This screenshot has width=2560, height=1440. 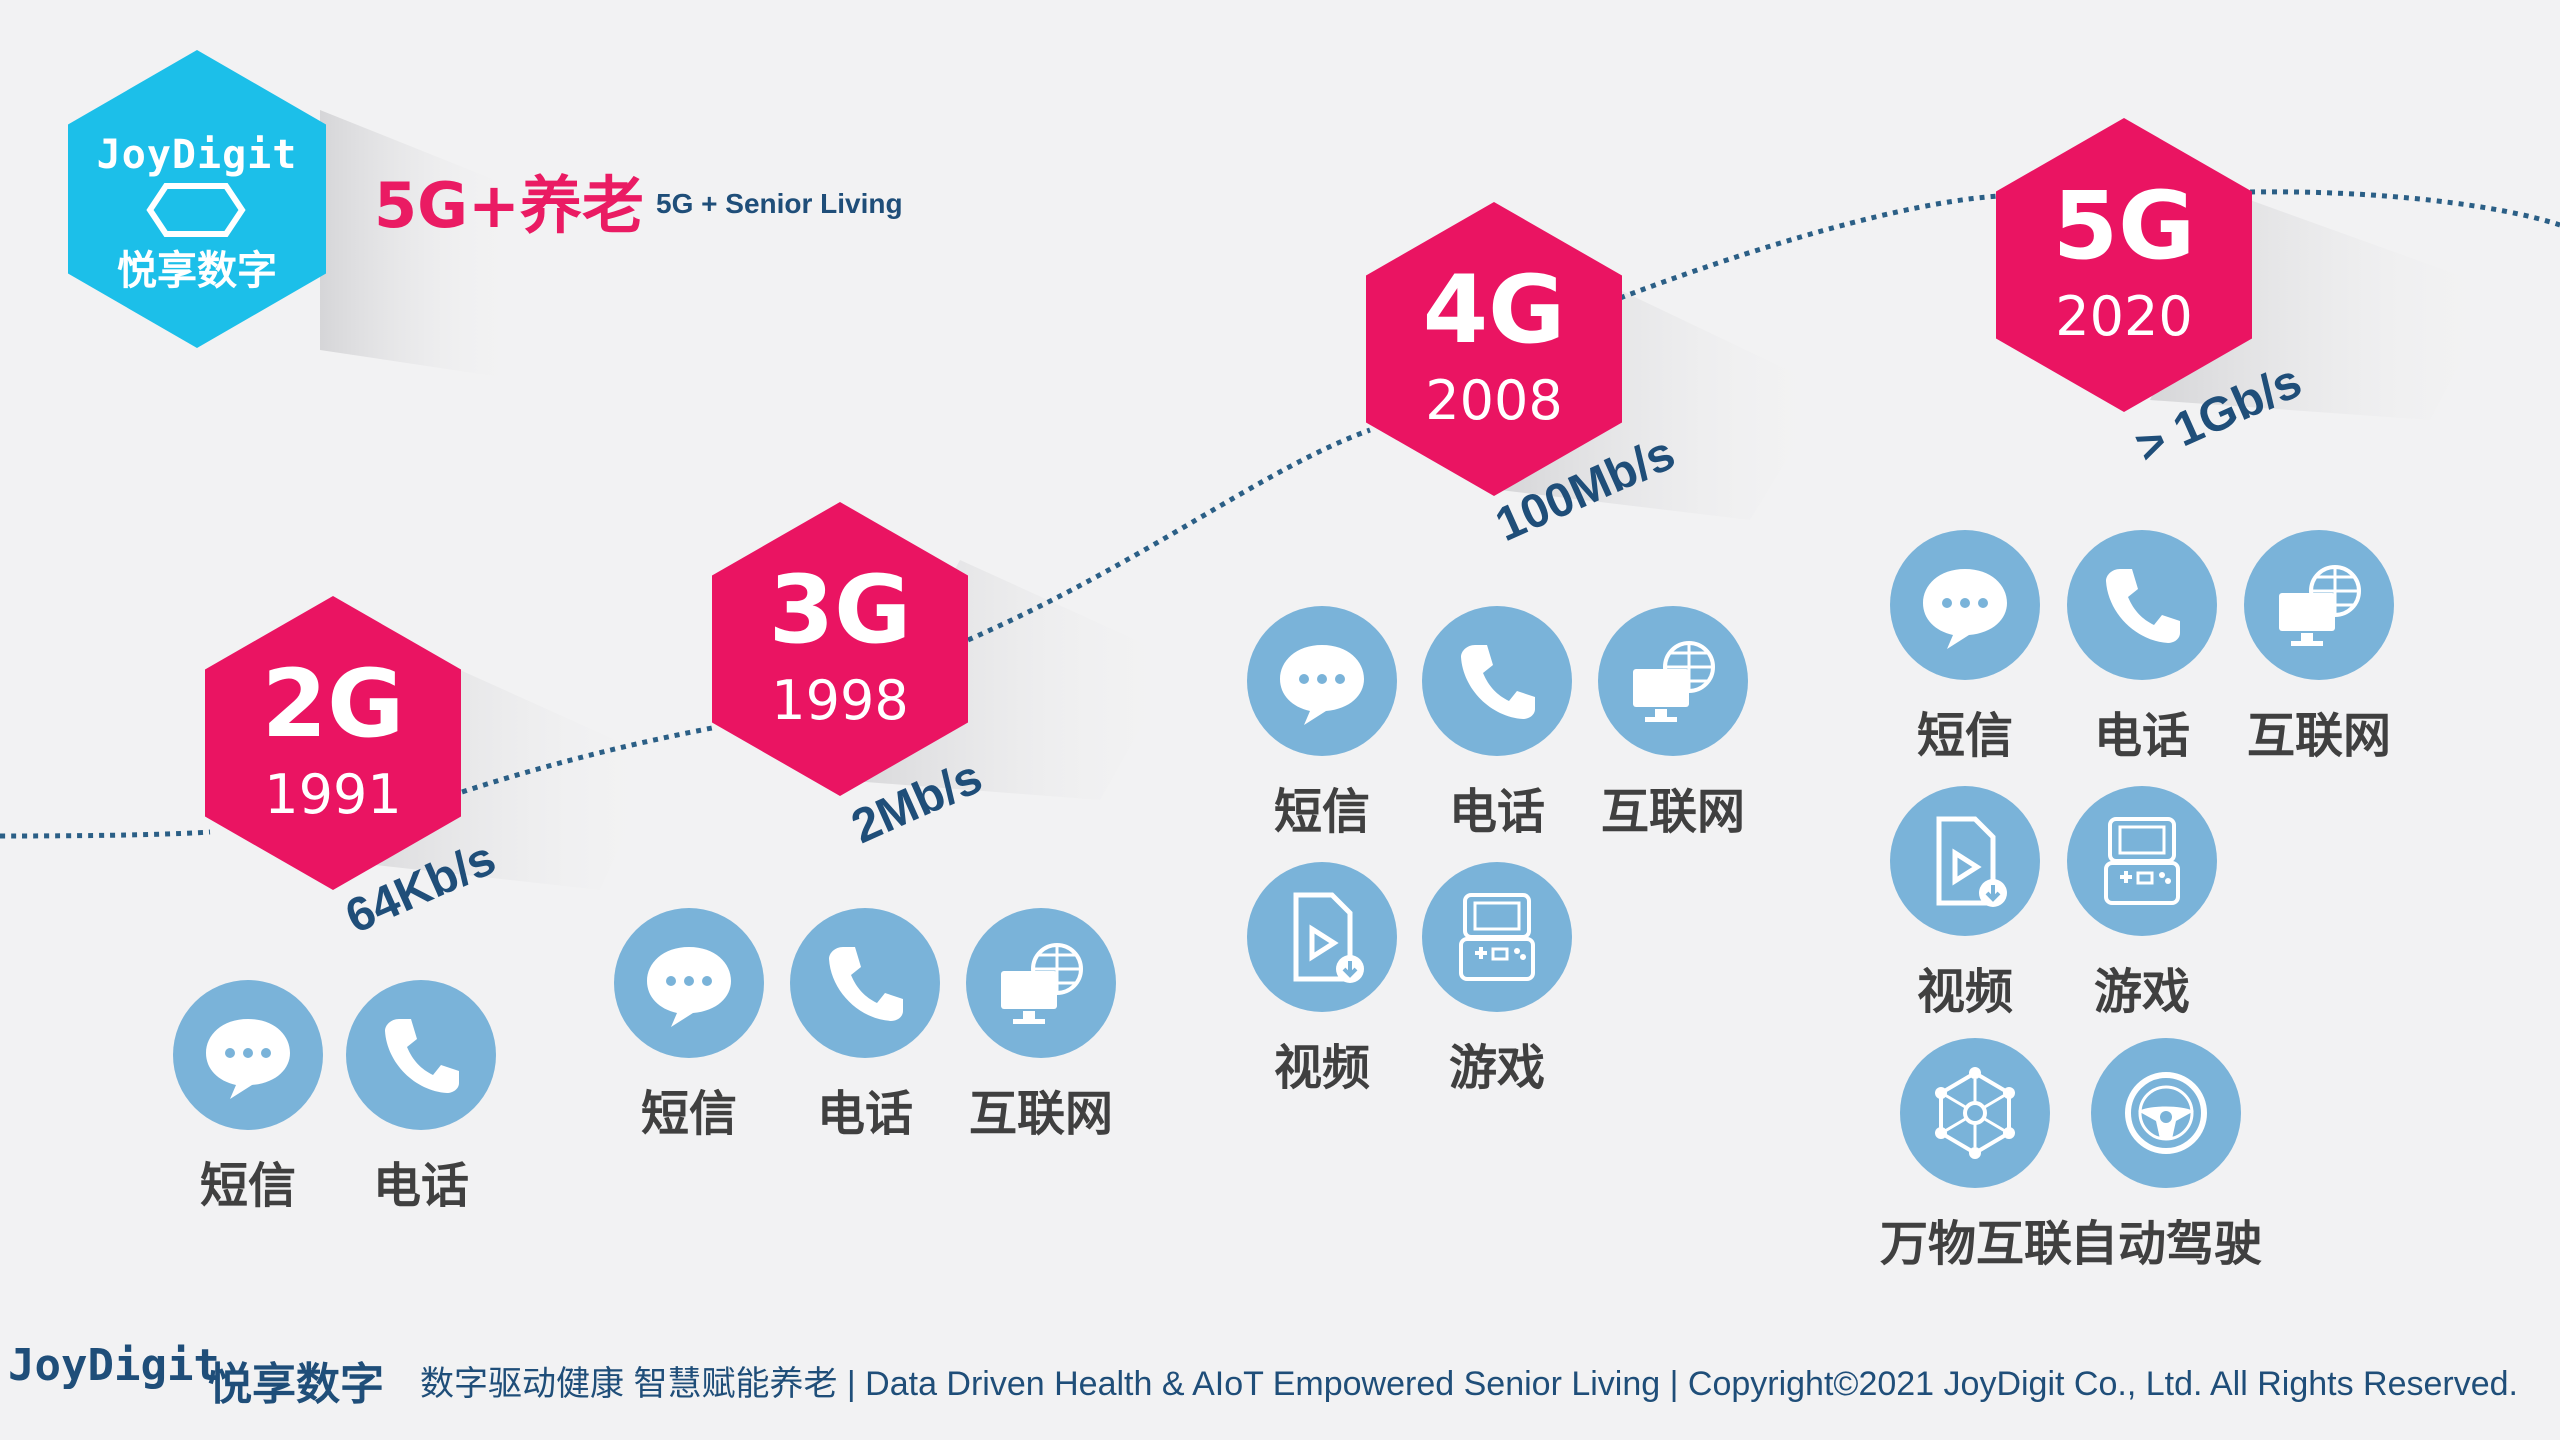 What do you see at coordinates (2124, 226) in the screenshot?
I see `gen-name: 5G` at bounding box center [2124, 226].